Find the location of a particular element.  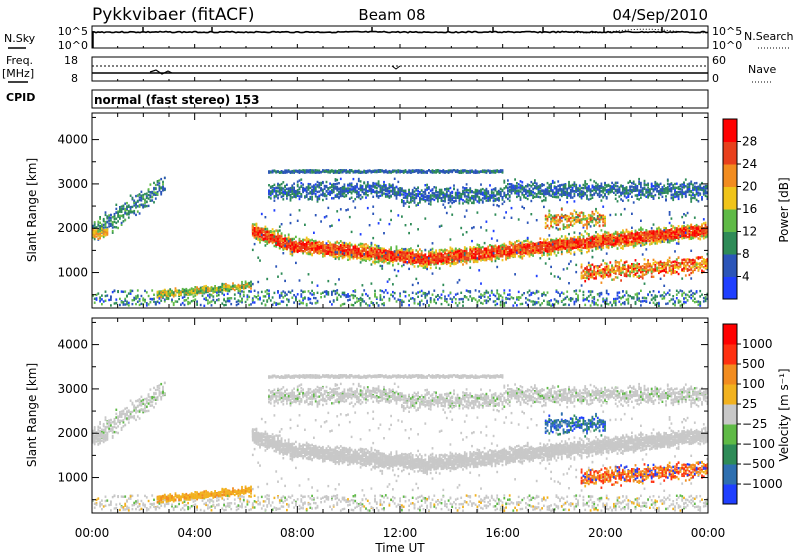

freq-ytick-bottom: 8 is located at coordinates (74, 78).